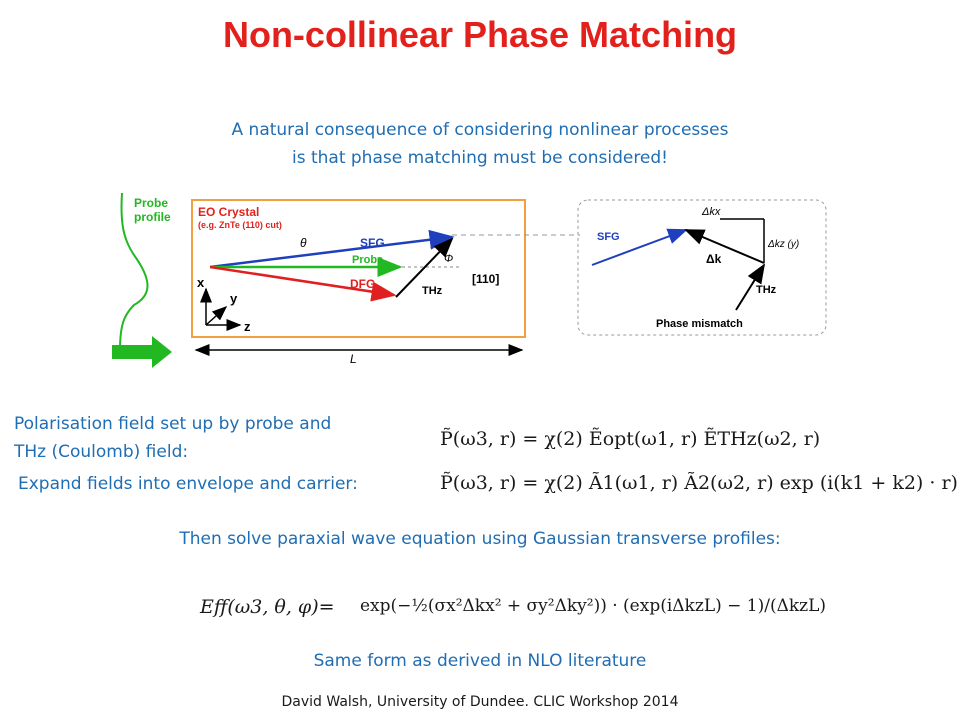 The height and width of the screenshot is (720, 960). I want to click on sfg-vector, so click(332, 249).